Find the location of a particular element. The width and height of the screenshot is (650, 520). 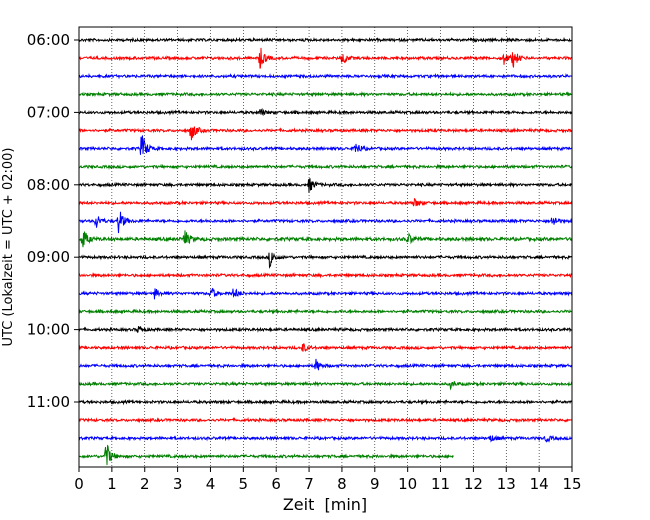

x-tick-label: 7 is located at coordinates (309, 484).